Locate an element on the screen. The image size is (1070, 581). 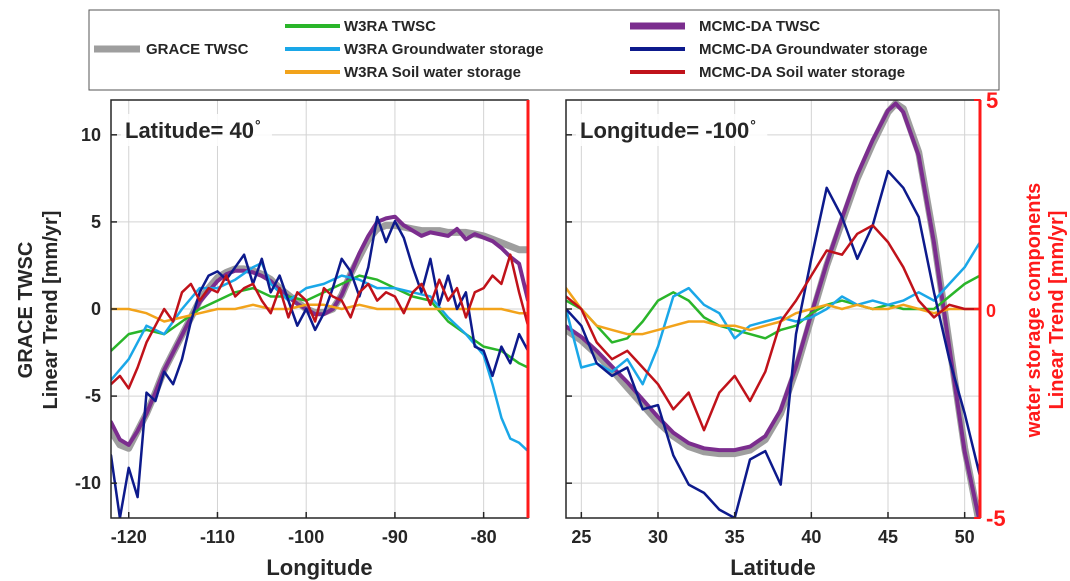
x-tick-label: -110 is located at coordinates (217, 537).